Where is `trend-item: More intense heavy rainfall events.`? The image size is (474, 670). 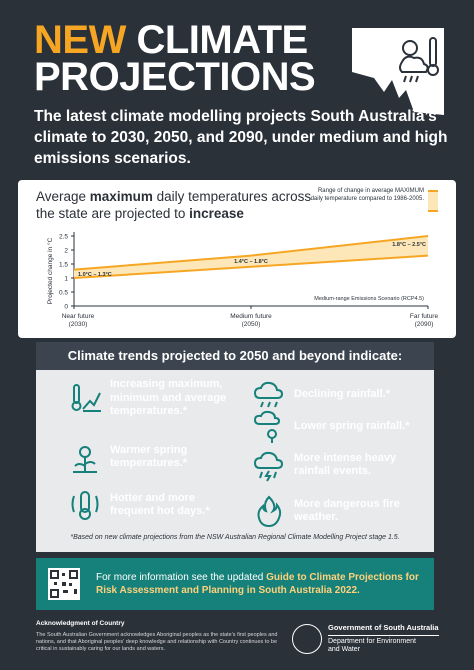
trend-item: More intense heavy rainfall events. is located at coordinates (338, 465).